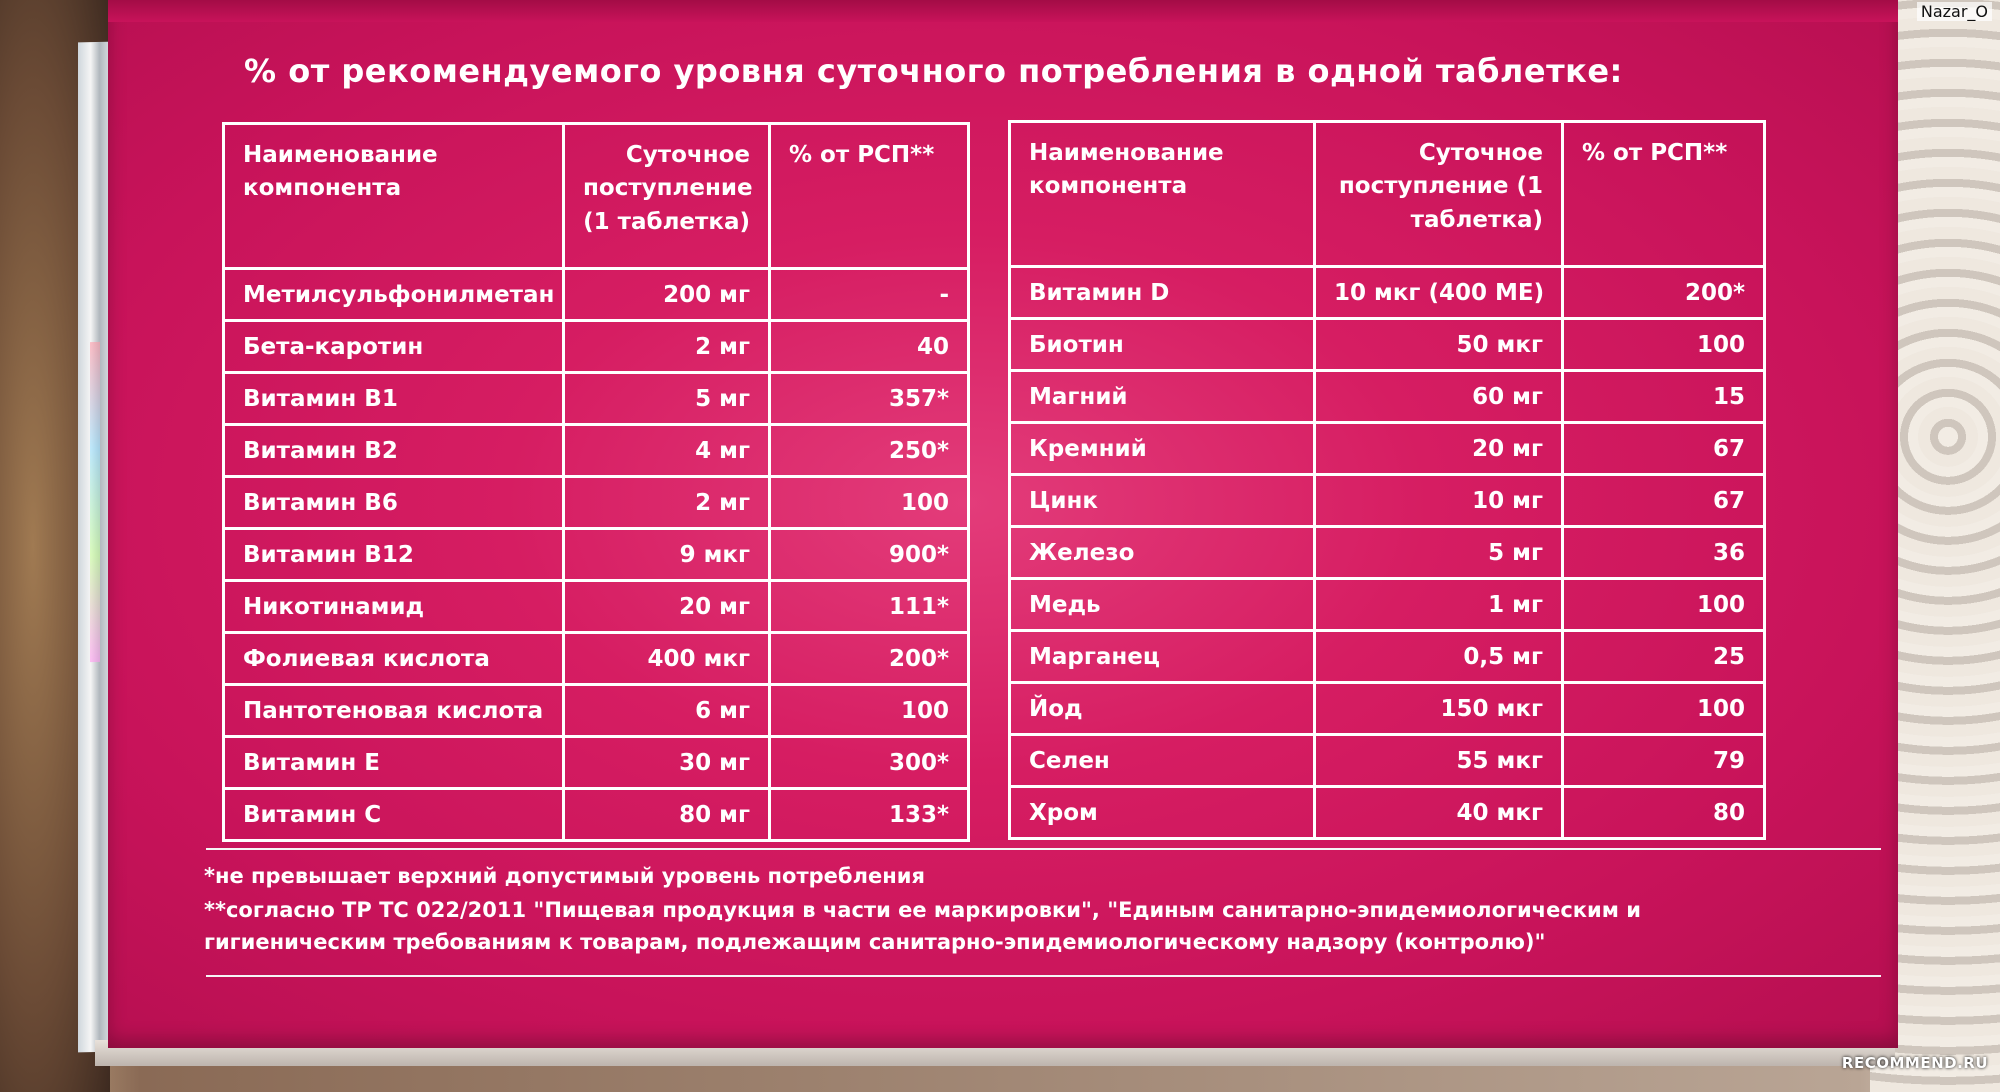 This screenshot has height=1092, width=2000. What do you see at coordinates (393, 710) in the screenshot?
I see `component-name-cell: Пантотеновая кислота` at bounding box center [393, 710].